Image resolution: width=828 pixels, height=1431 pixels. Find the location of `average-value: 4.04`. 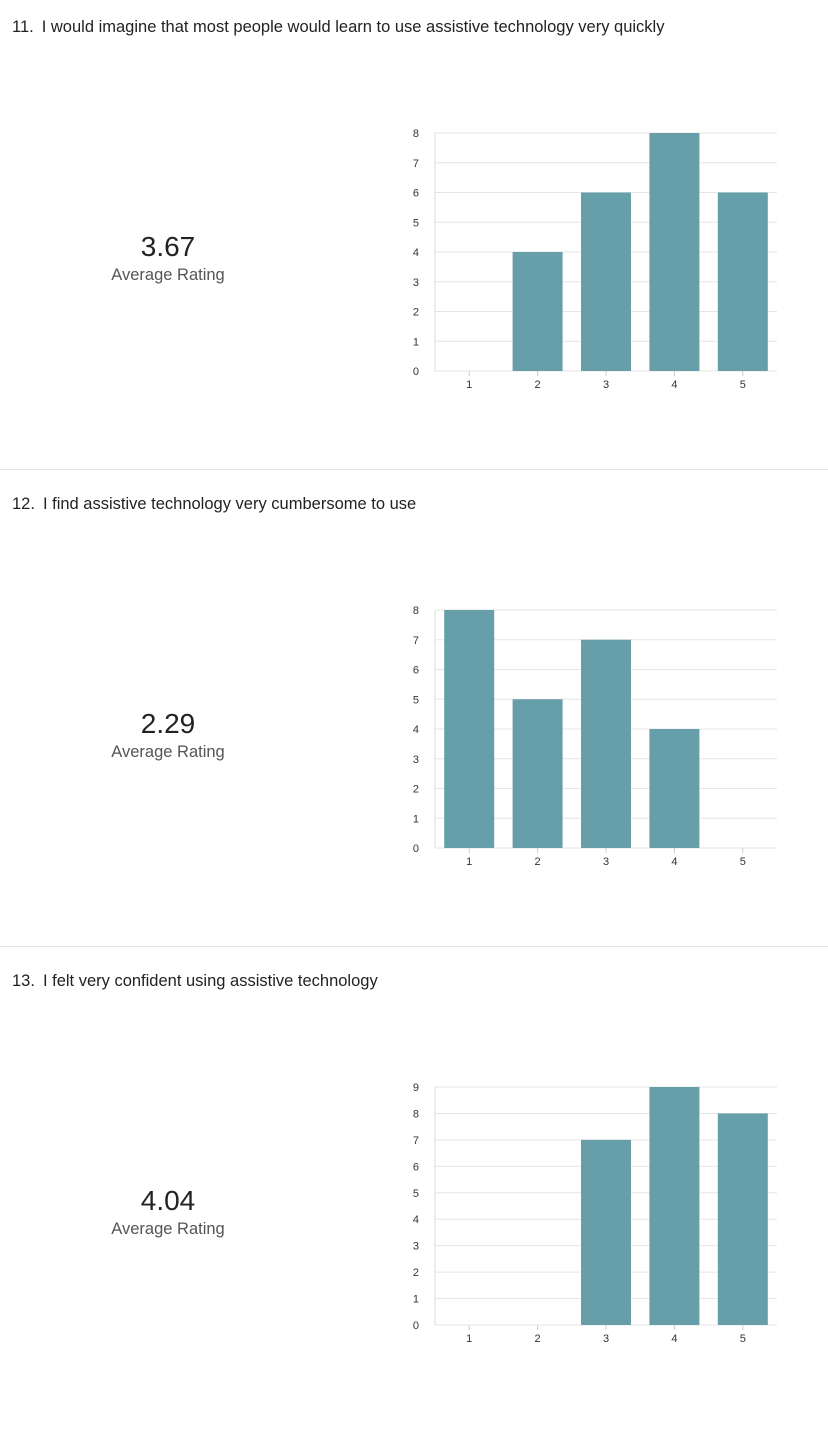

average-value: 4.04 is located at coordinates (168, 1200).